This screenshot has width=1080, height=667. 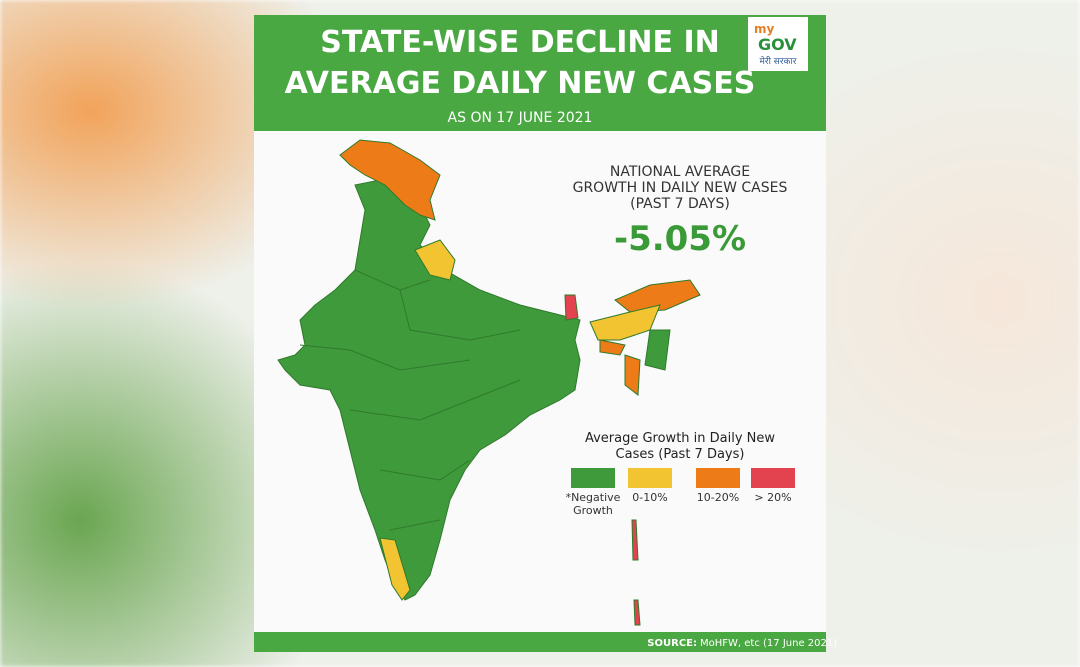 What do you see at coordinates (520, 42) in the screenshot?
I see `title: STATE-WISE DECLINE IN` at bounding box center [520, 42].